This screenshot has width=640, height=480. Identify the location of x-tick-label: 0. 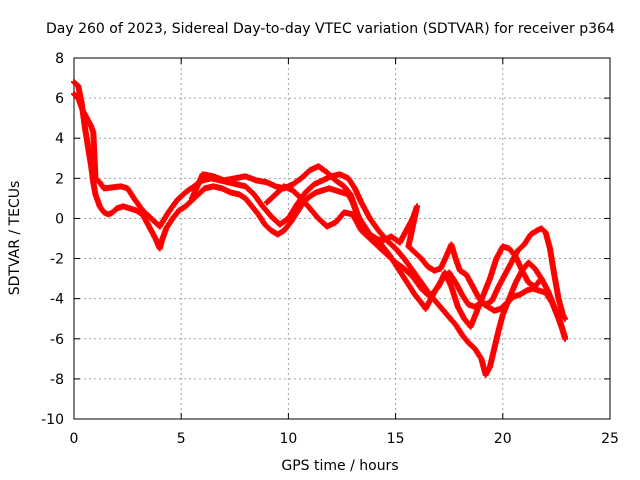
(74, 439).